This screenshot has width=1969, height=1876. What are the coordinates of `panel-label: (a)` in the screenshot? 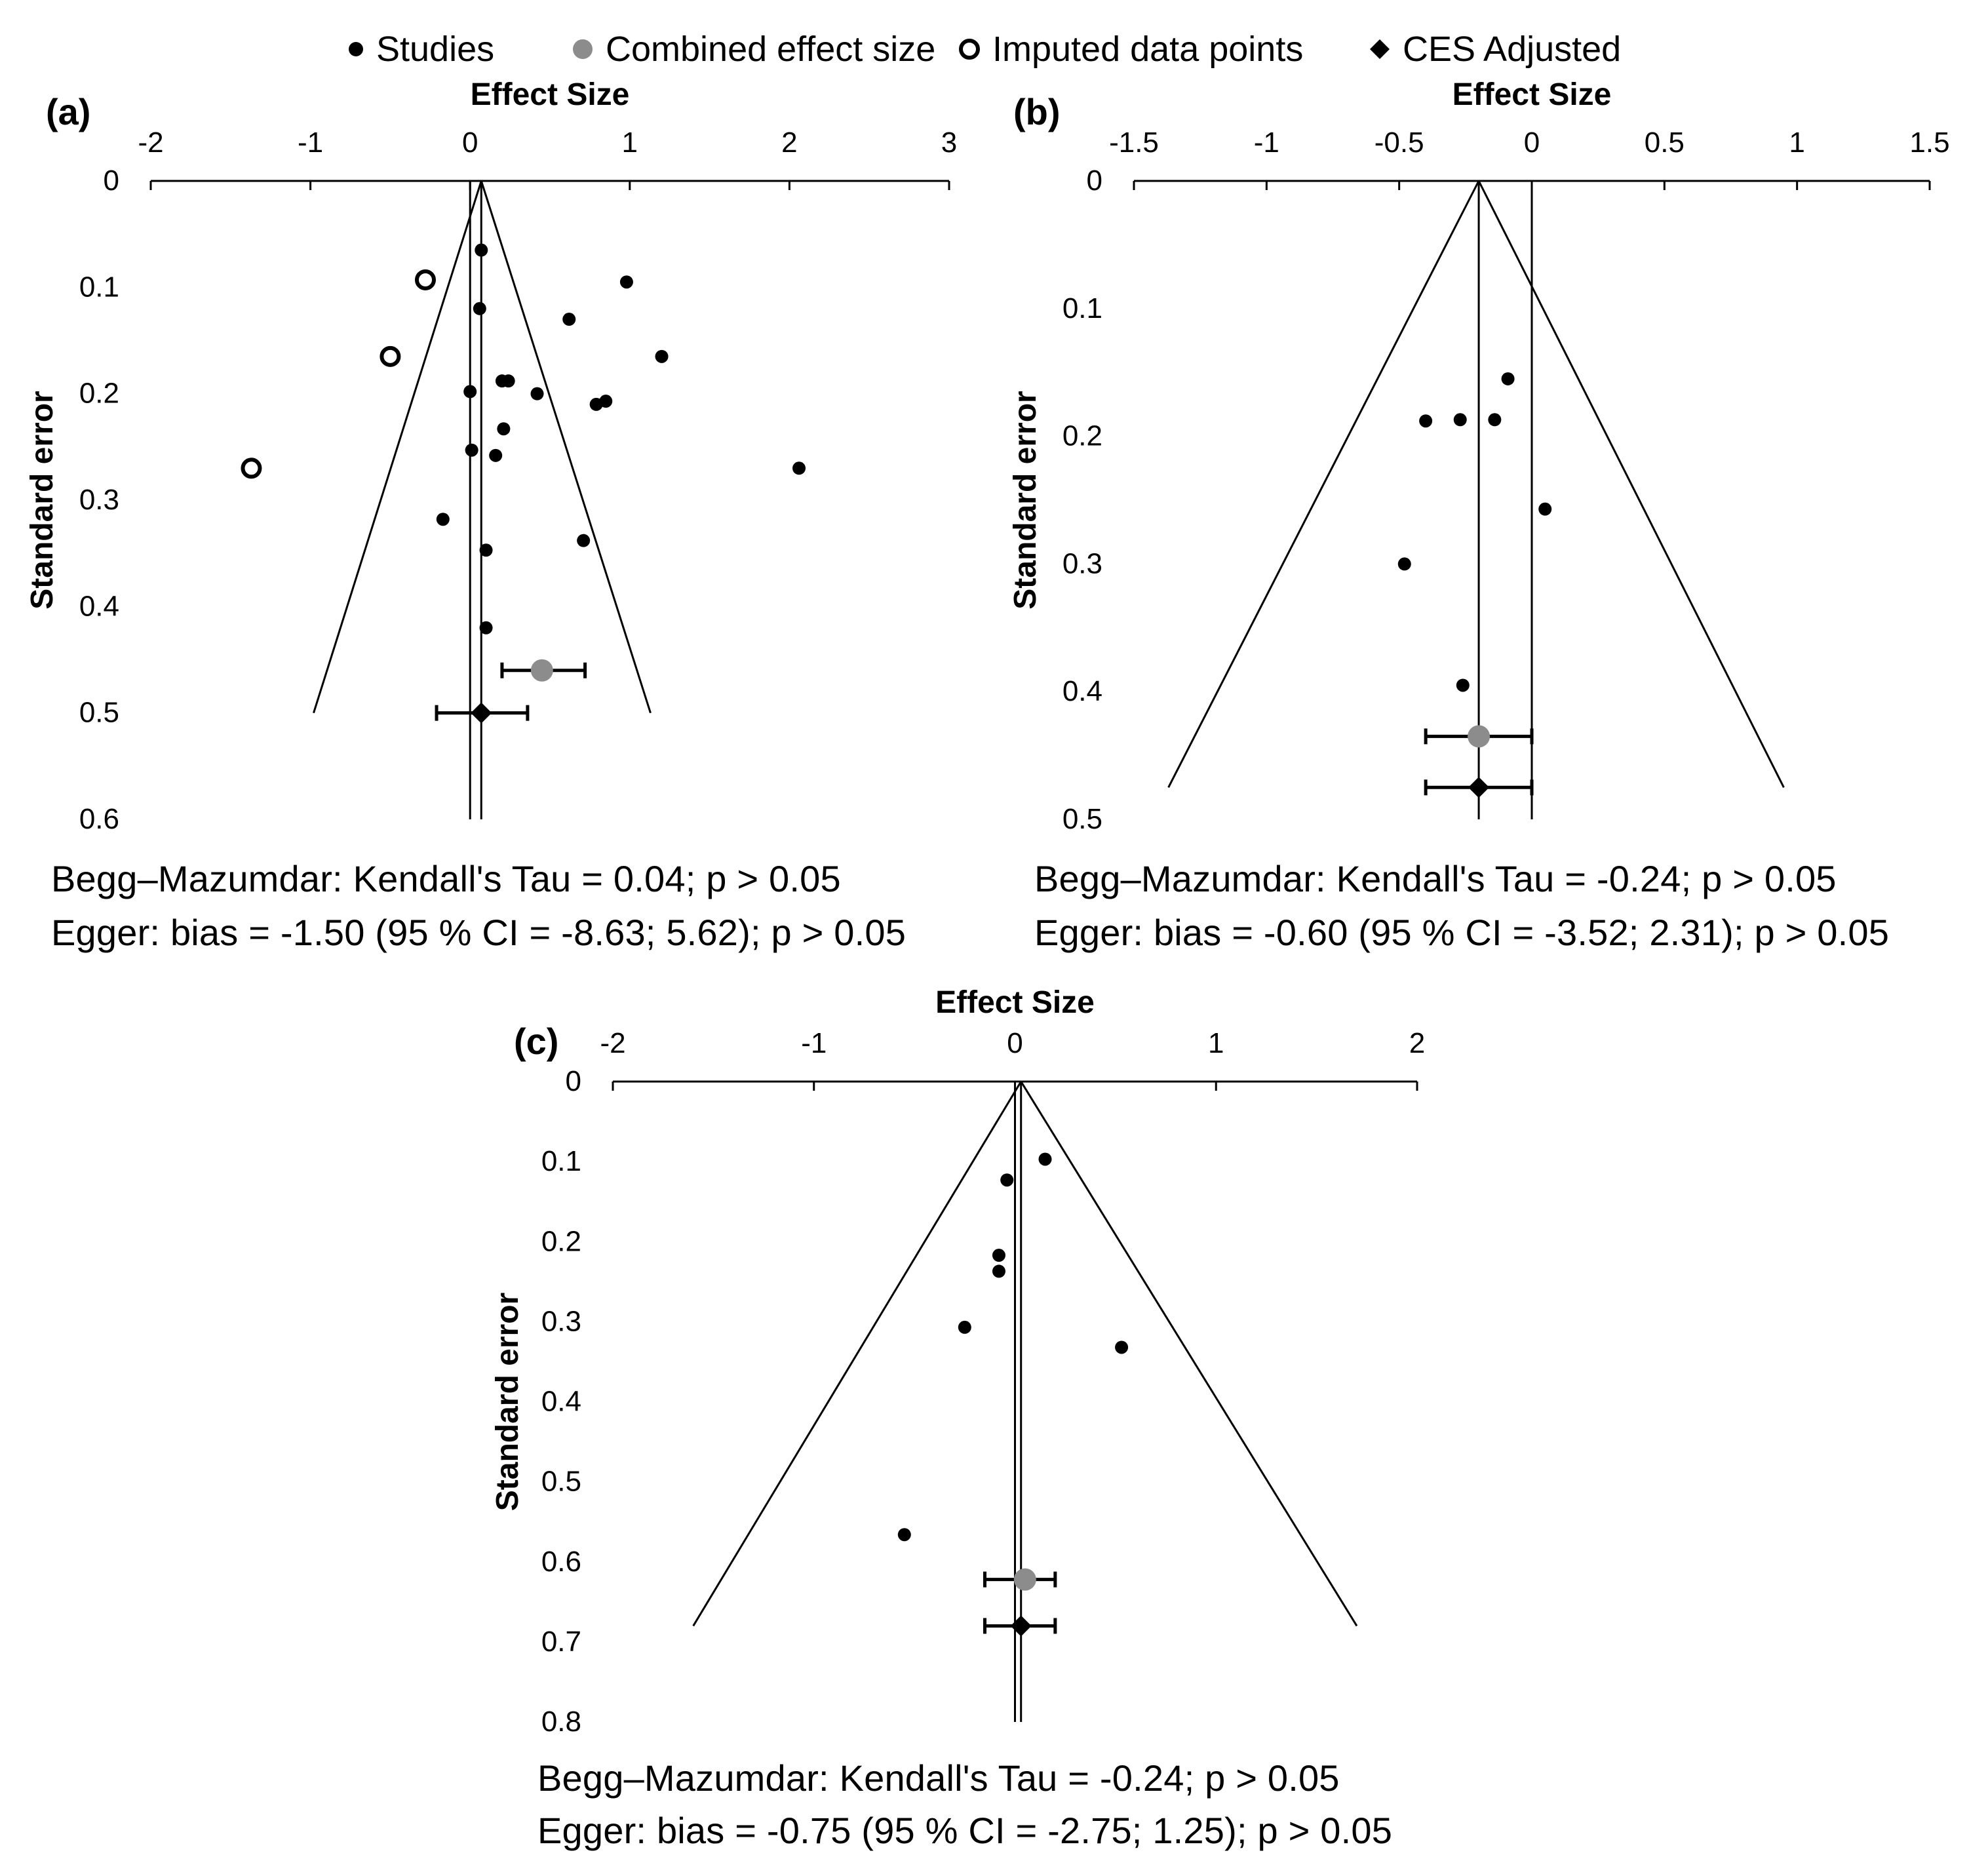 It's located at (68, 111).